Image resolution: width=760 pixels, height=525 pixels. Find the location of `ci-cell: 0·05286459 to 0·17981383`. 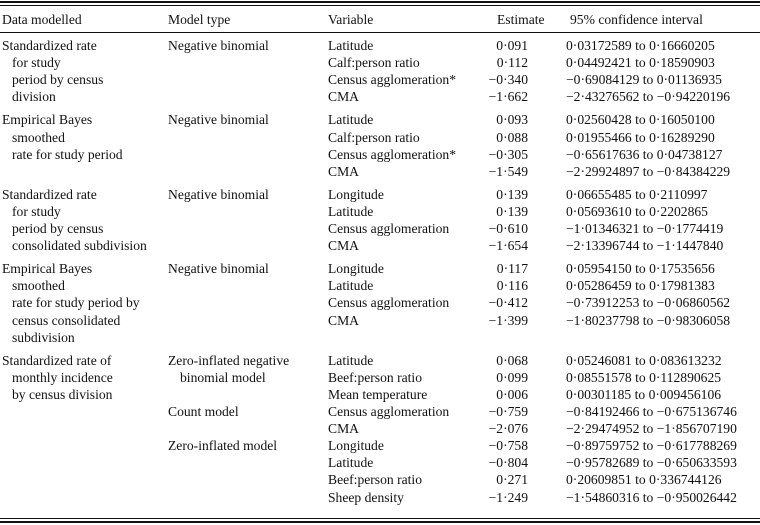

ci-cell: 0·05286459 to 0·17981383 is located at coordinates (640, 286).